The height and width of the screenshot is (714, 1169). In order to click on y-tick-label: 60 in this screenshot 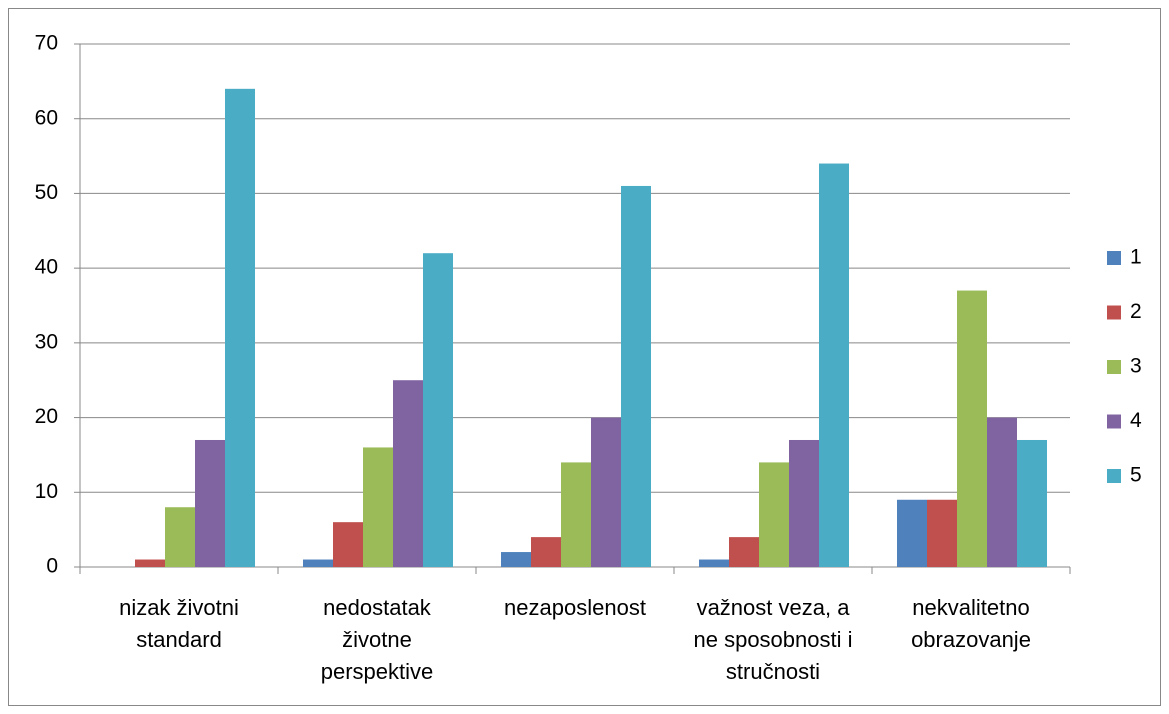, I will do `click(46, 117)`.